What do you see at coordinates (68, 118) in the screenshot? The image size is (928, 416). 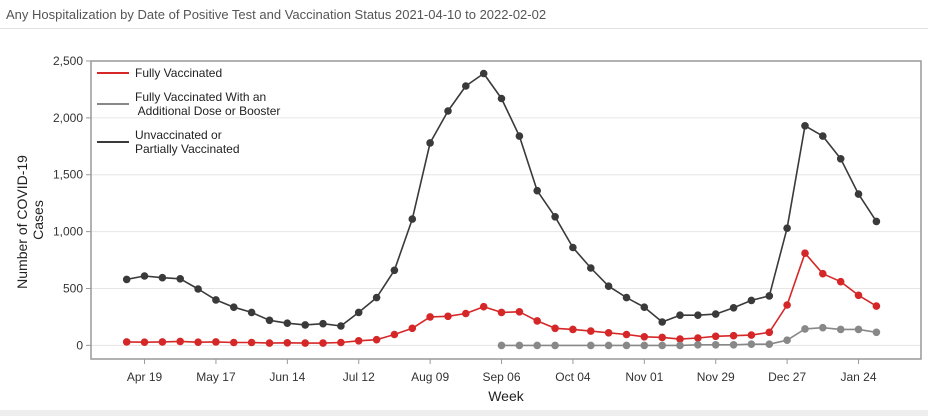 I see `y-tick-label: 2,000` at bounding box center [68, 118].